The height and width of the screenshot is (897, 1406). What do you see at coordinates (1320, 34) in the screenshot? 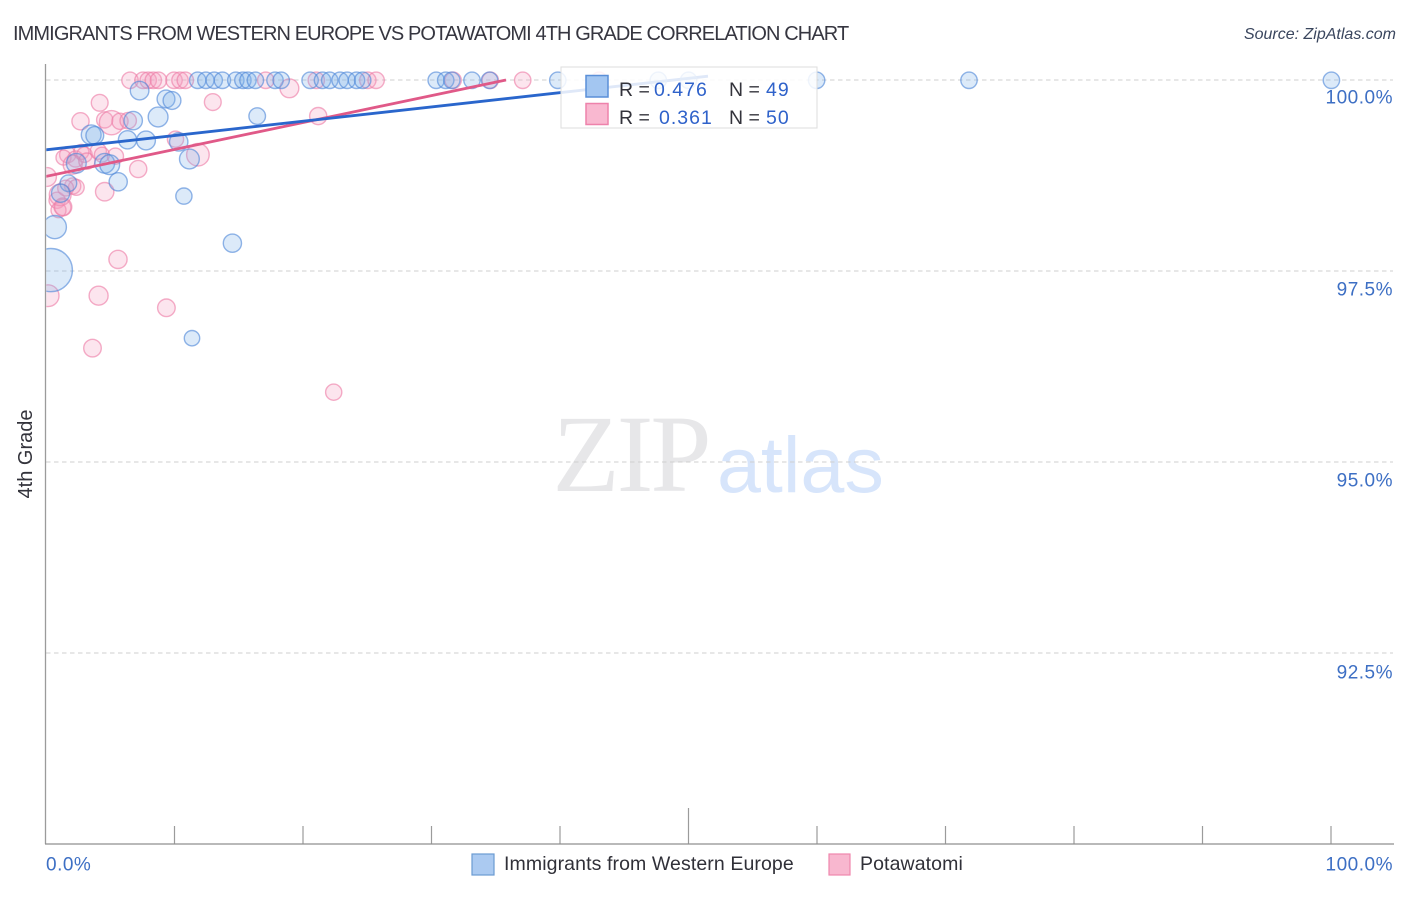
I see `svg-text: Source: ZipAtlas.com` at bounding box center [1320, 34].